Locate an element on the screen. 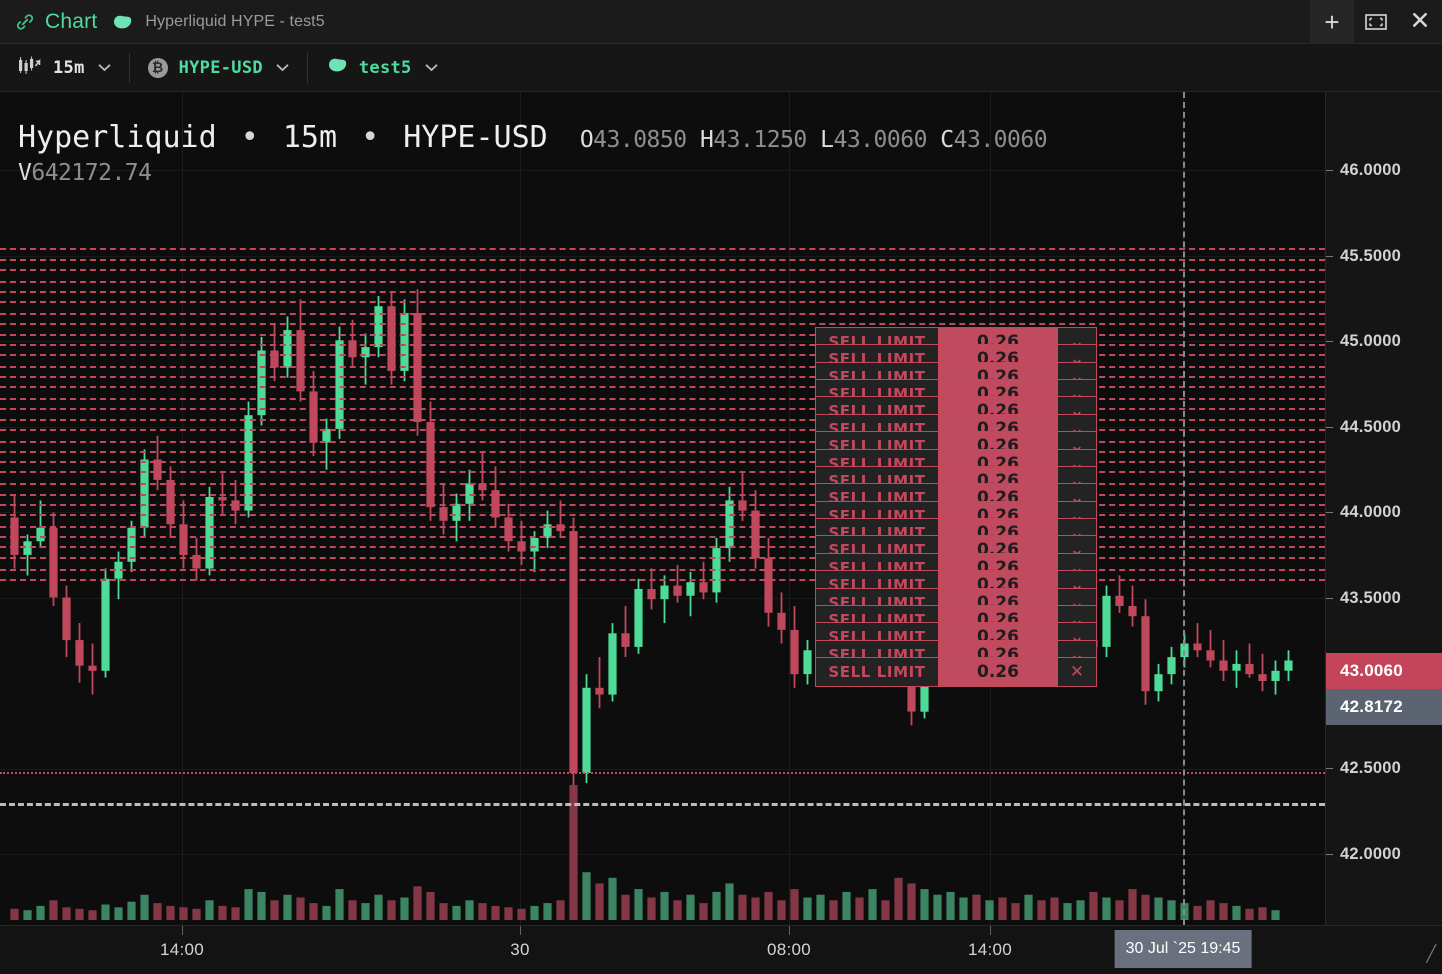  crosshair-vertical-line is located at coordinates (1184, 508).